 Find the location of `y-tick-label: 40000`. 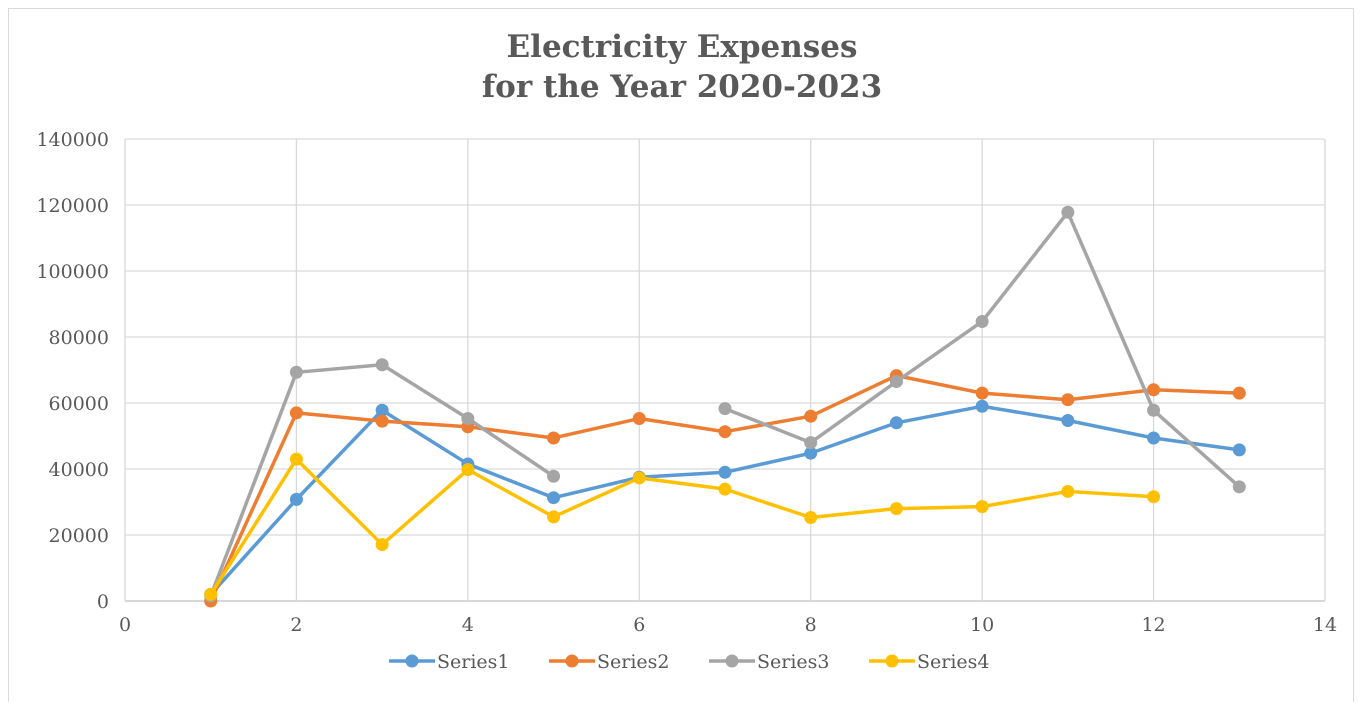

y-tick-label: 40000 is located at coordinates (79, 470).